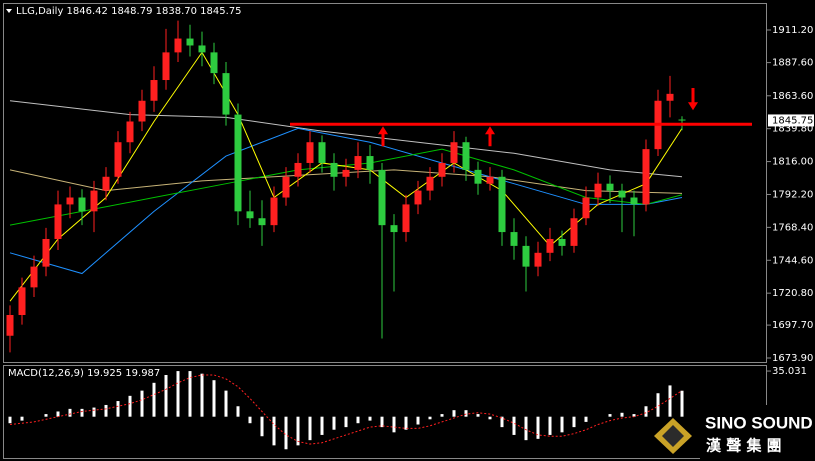  I want to click on y-tick-label: 1673.90, so click(792, 358).